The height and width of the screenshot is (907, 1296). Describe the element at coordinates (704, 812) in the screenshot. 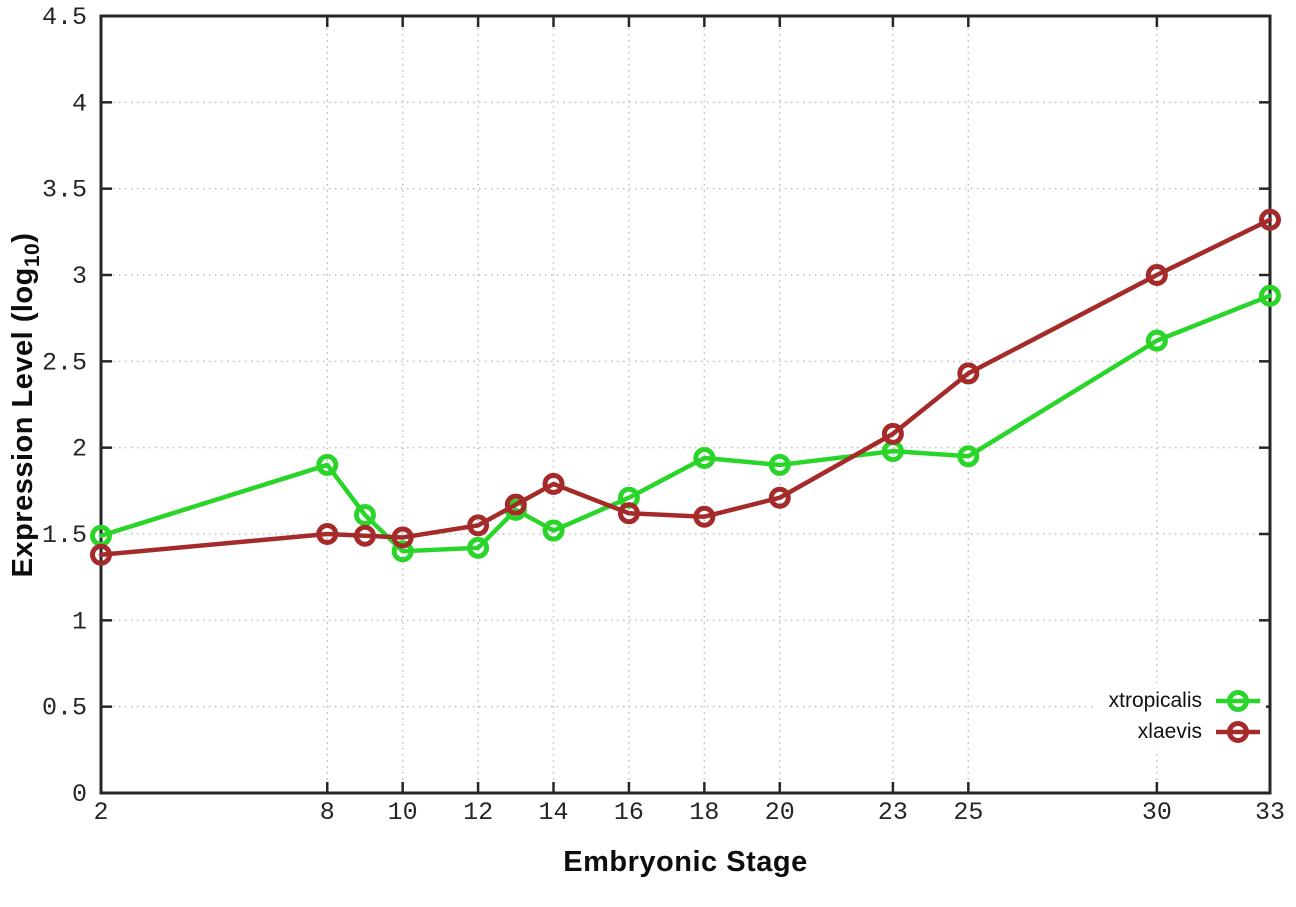

I see `x-tick-label: 18` at that location.